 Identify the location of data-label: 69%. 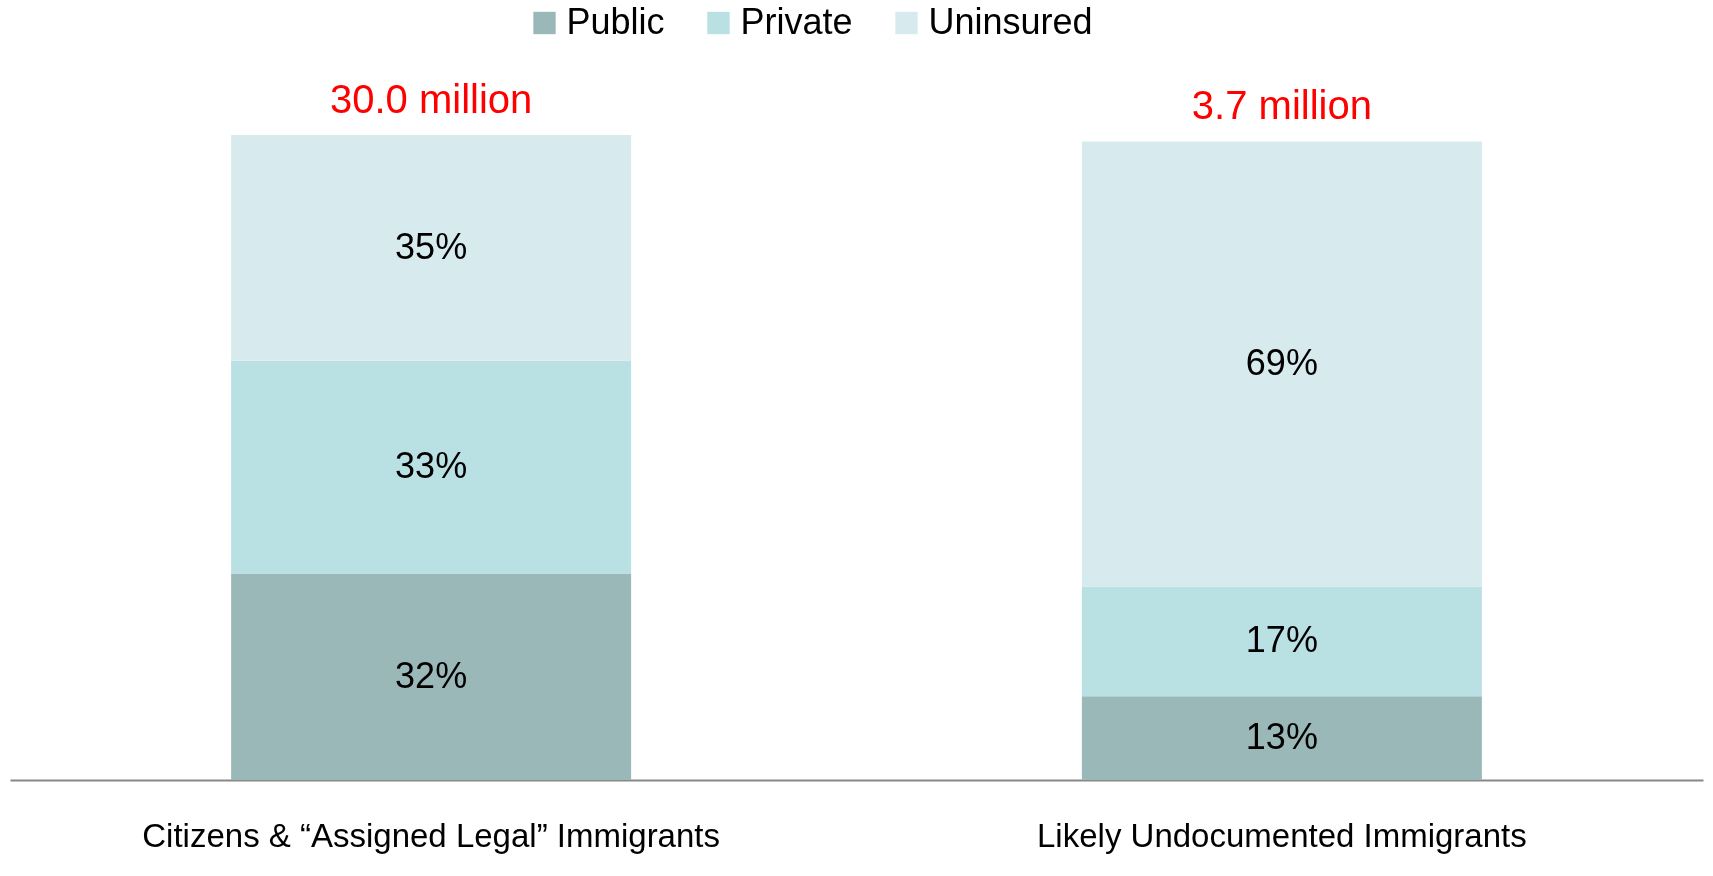
(1281, 362).